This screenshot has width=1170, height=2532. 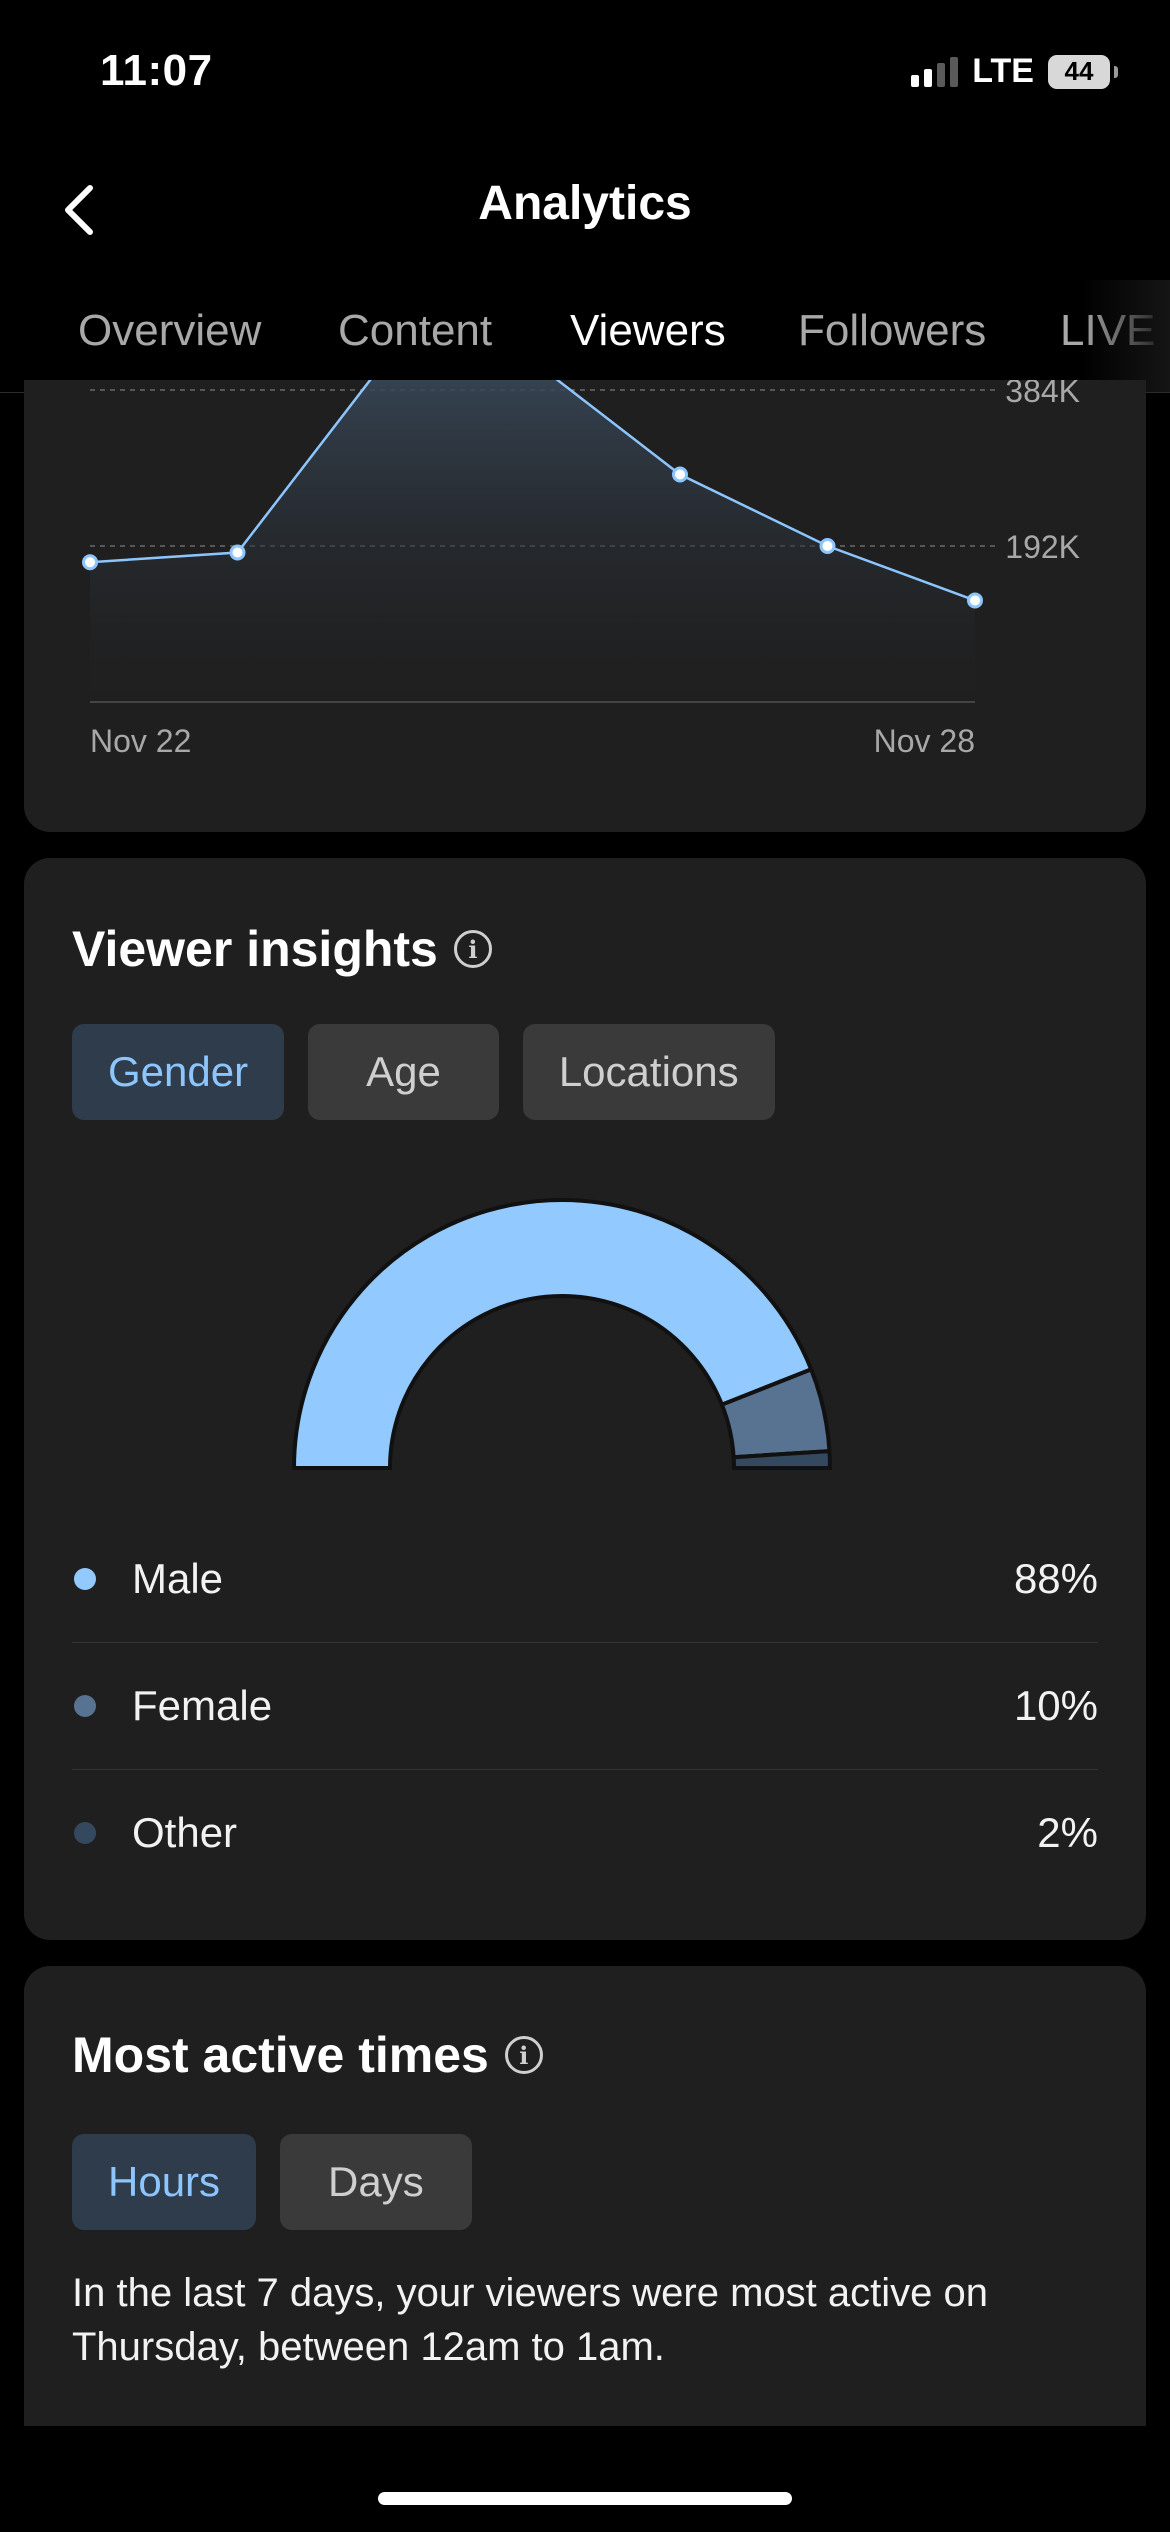 I want to click on tab-scroll-fade, so click(x=1125, y=336).